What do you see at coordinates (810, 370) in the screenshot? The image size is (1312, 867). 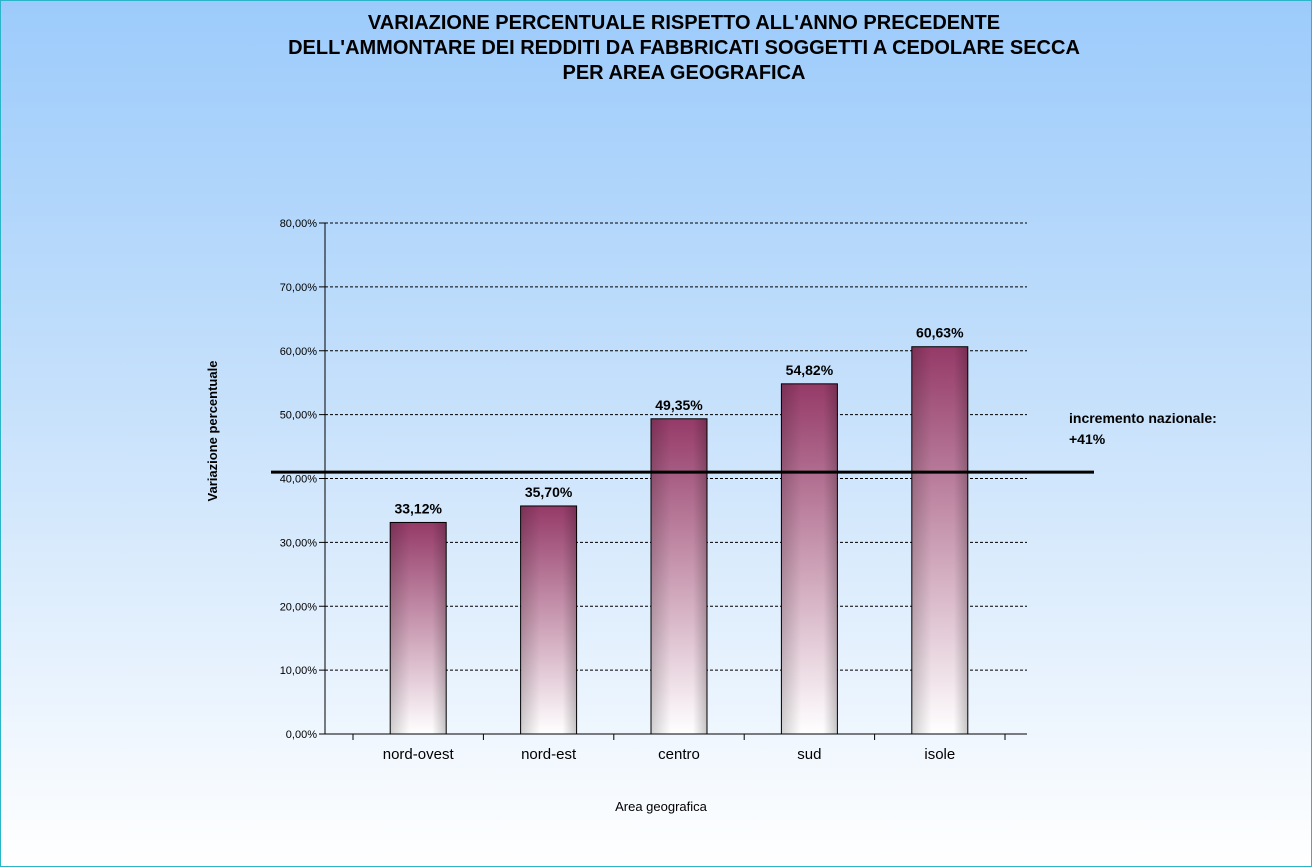 I see `data-label-sud: 54,82%` at bounding box center [810, 370].